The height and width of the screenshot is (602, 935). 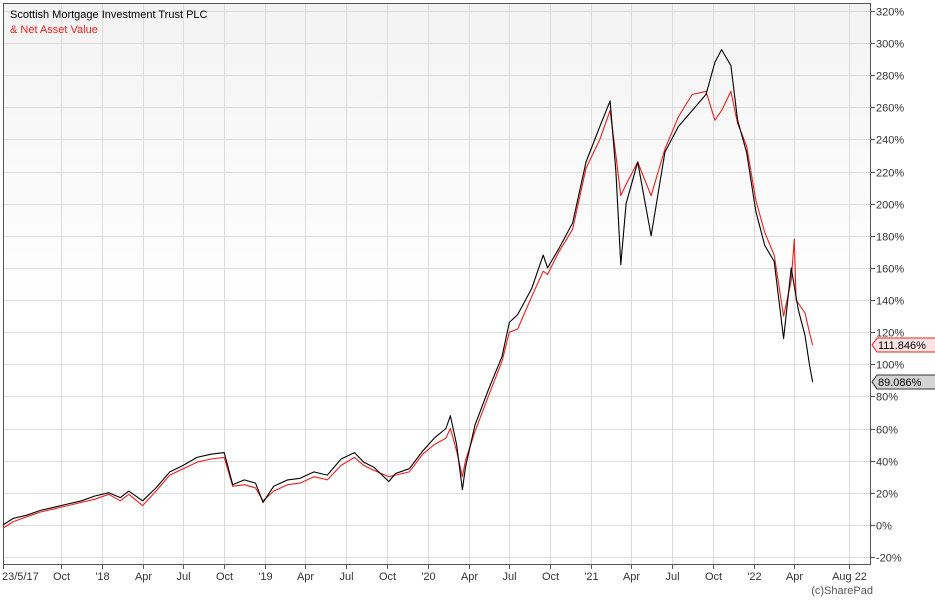 I want to click on last-value-tag-nav, so click(x=903, y=345).